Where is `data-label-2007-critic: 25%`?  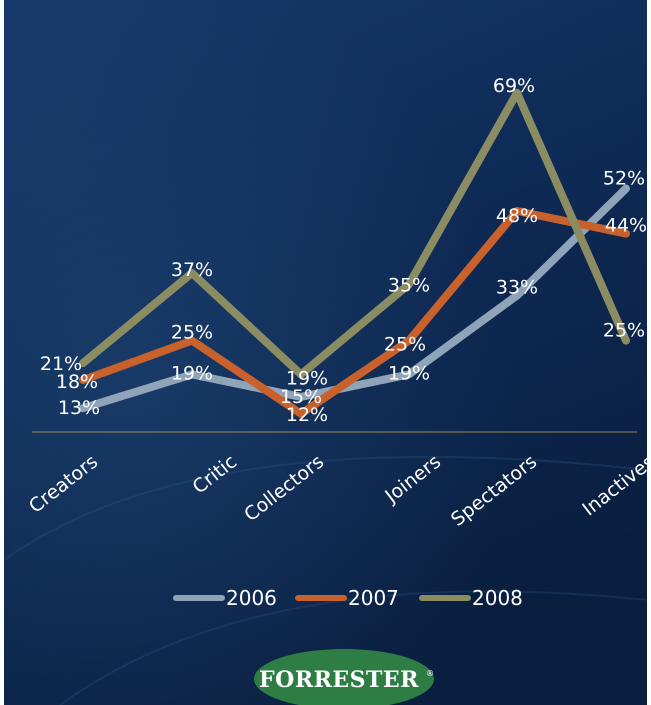
data-label-2007-critic: 25% is located at coordinates (192, 333).